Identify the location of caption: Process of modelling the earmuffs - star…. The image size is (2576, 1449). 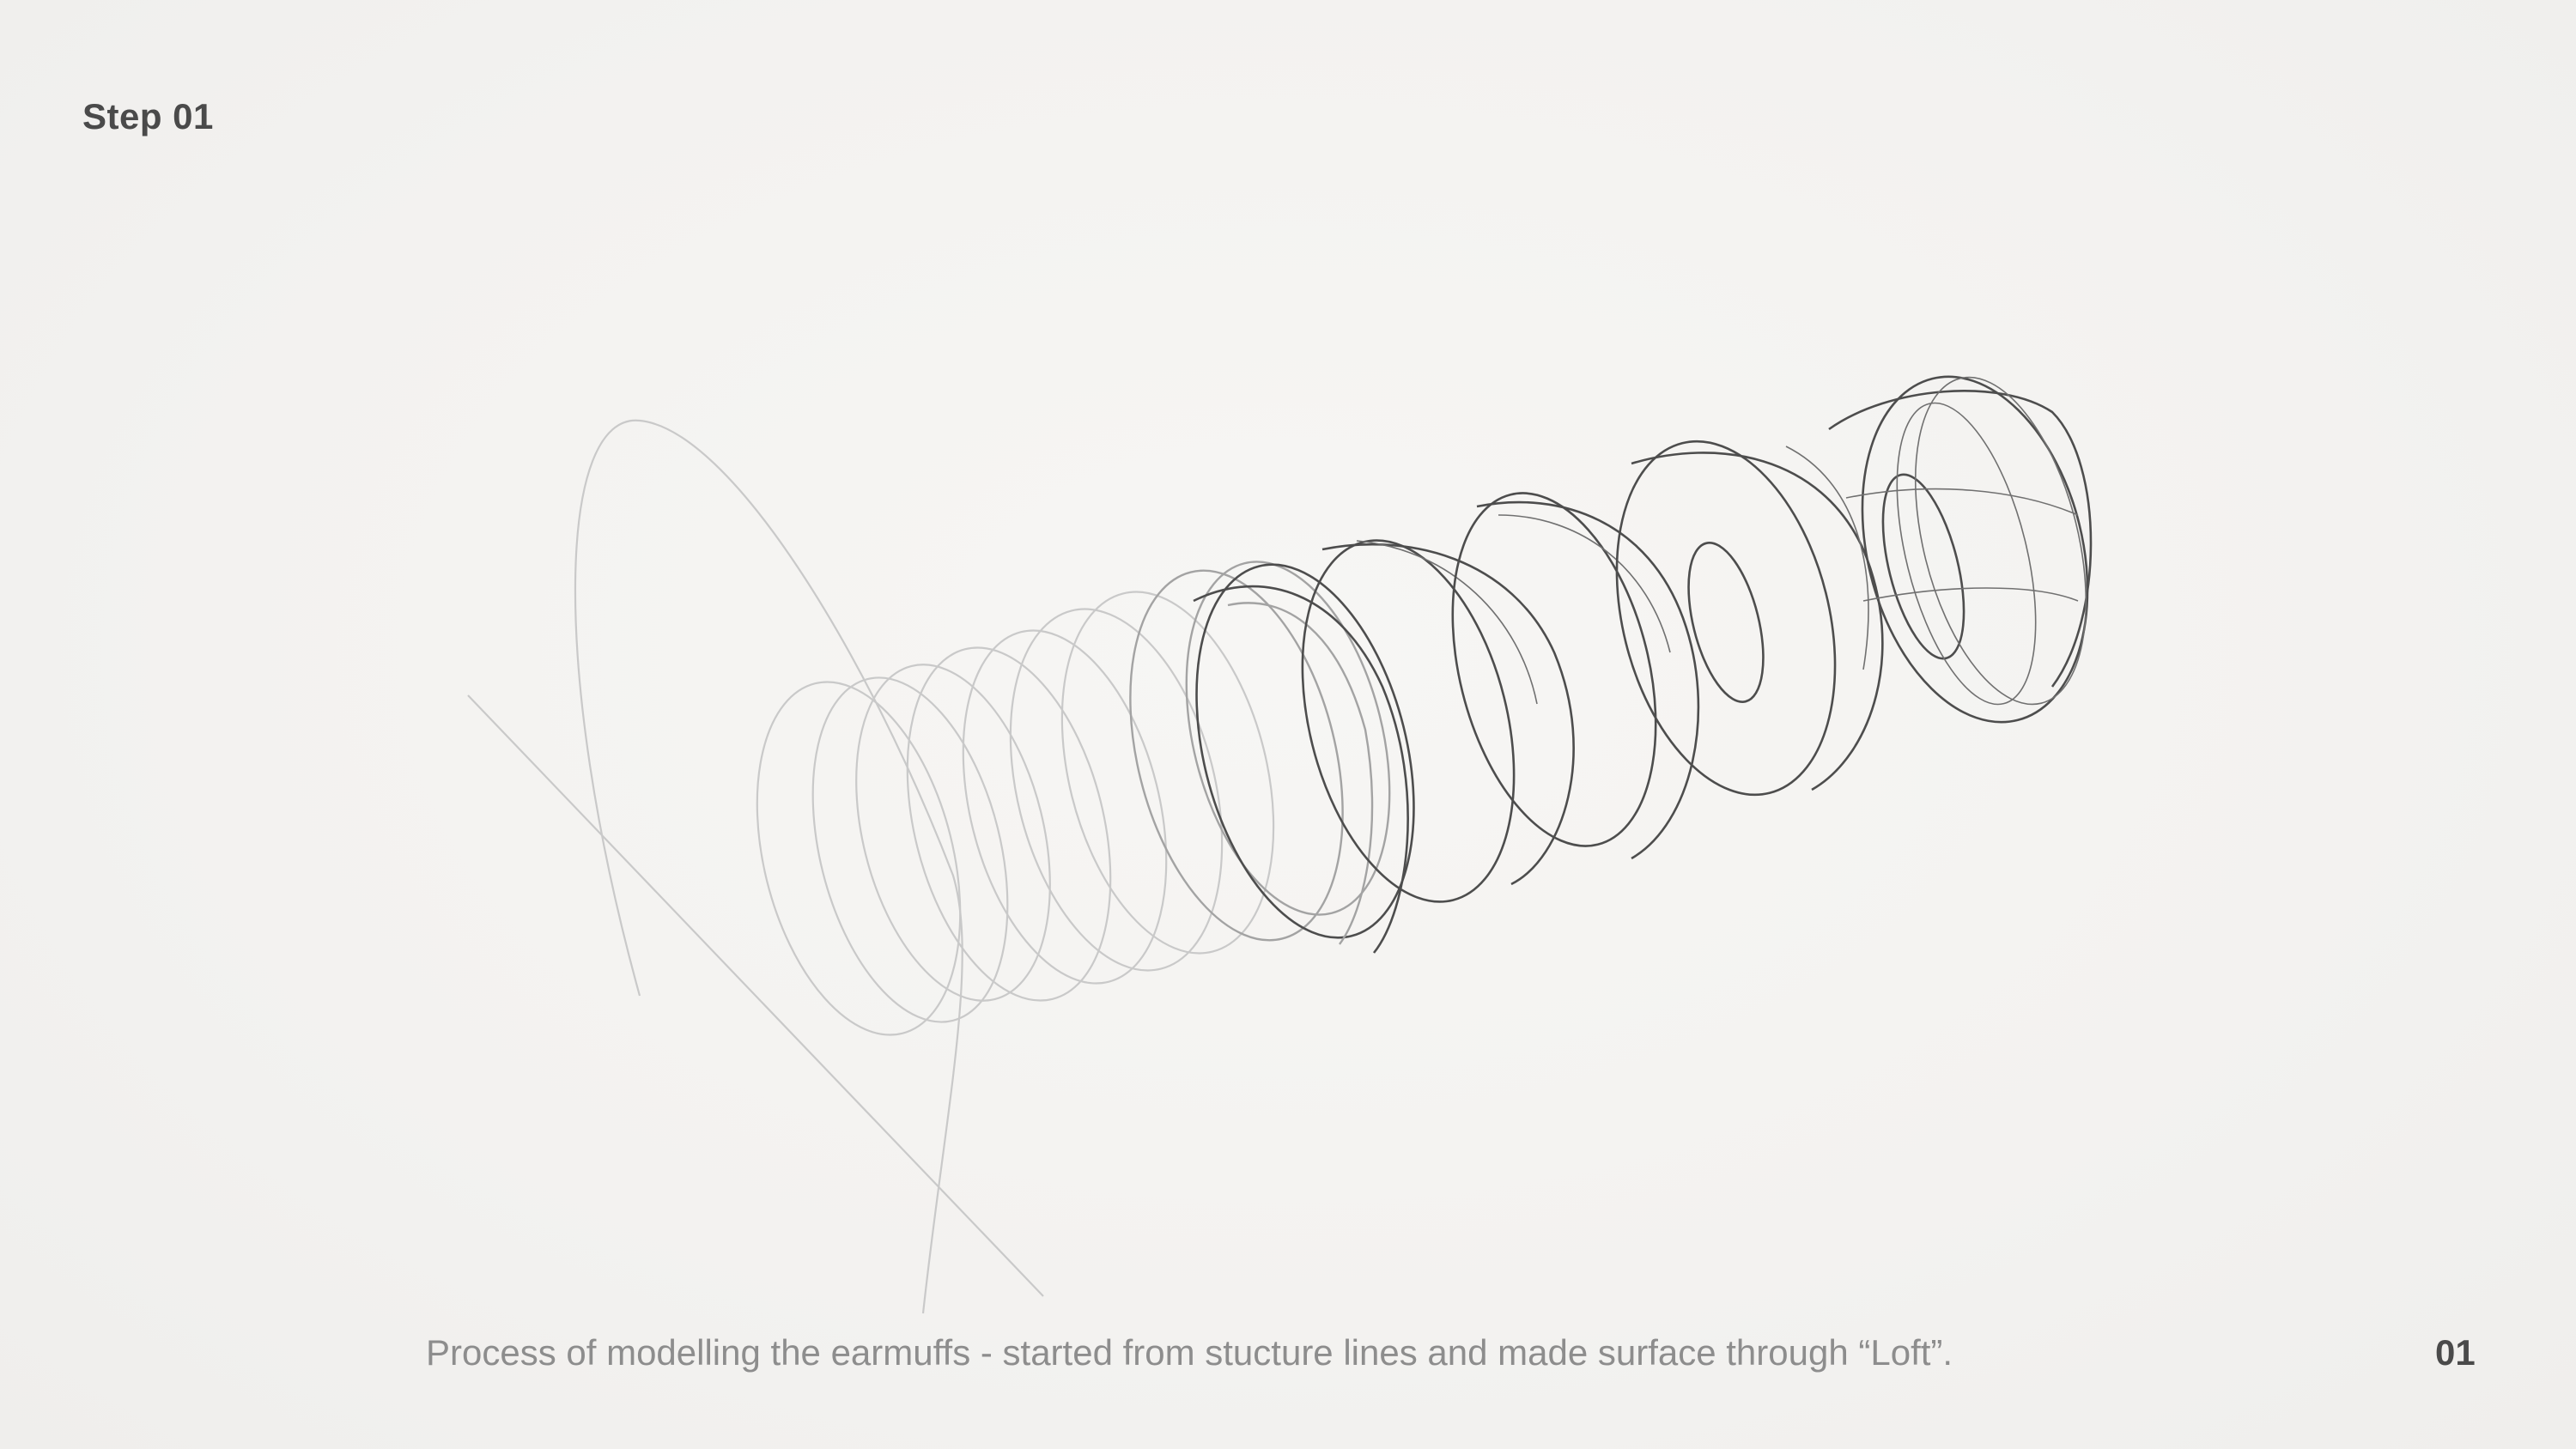
(1189, 1352).